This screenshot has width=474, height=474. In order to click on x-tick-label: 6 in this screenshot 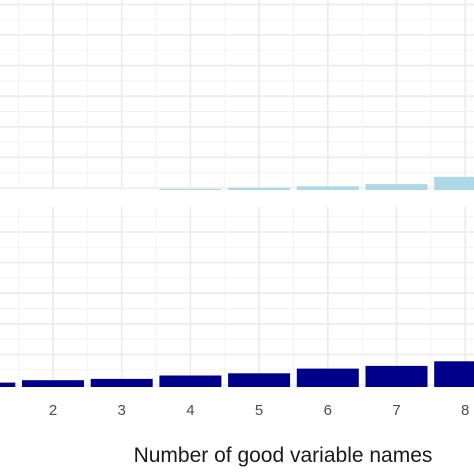, I will do `click(328, 410)`.